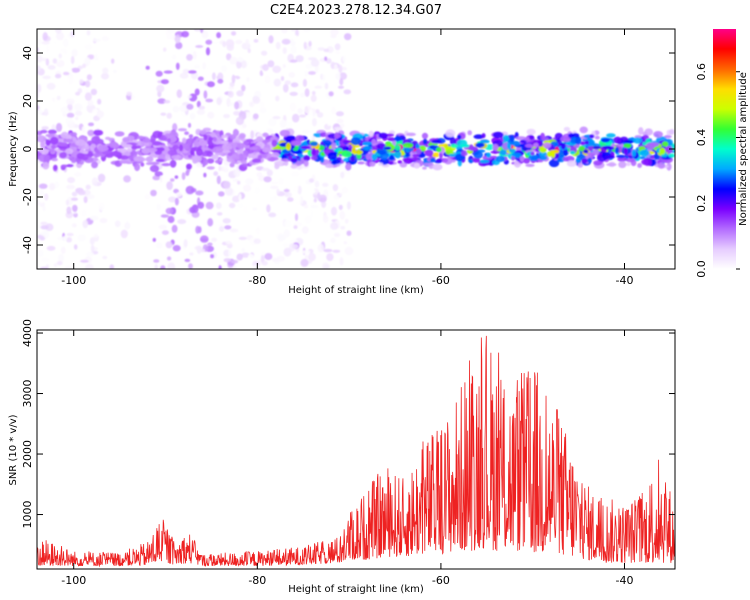  Describe the element at coordinates (441, 280) in the screenshot. I see `x-tick-label: -60` at that location.